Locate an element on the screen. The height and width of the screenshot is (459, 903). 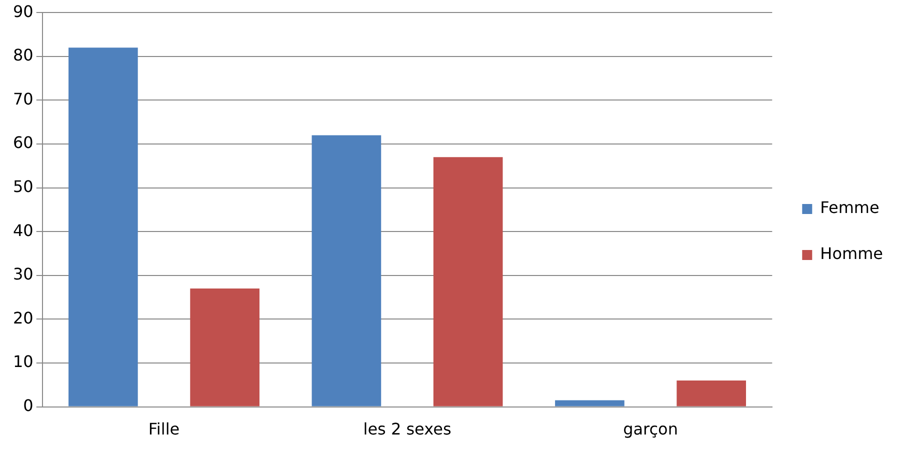
y-tick-label: 80 is located at coordinates (23, 55).